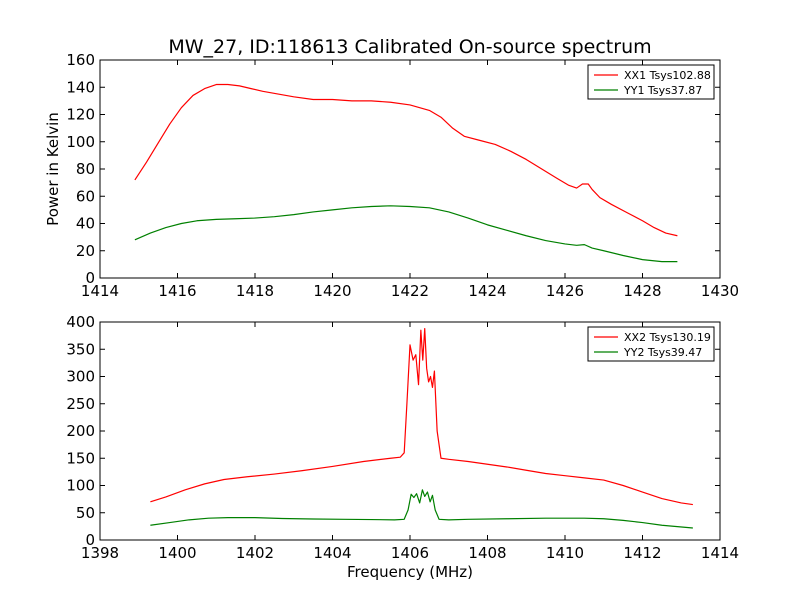  Describe the element at coordinates (255, 553) in the screenshot. I see `bottom-x-tick-label: 1402` at that location.